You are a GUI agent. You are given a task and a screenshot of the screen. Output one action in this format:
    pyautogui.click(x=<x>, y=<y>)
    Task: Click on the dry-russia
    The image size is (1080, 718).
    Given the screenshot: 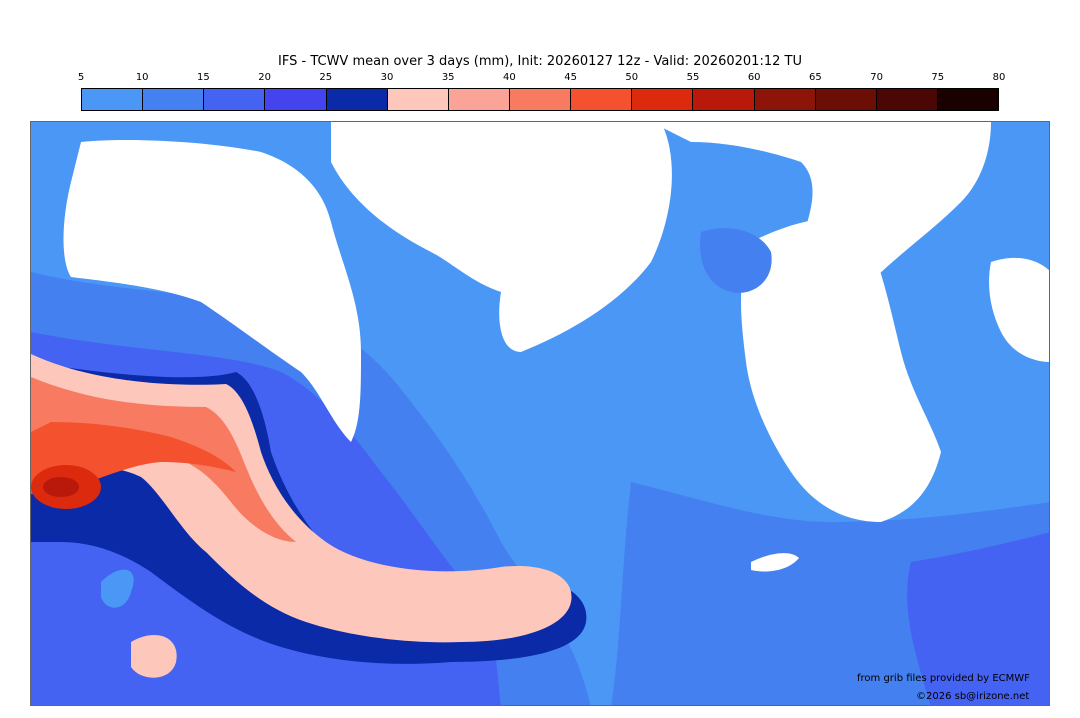 What is the action you would take?
    pyautogui.click(x=1019, y=309)
    